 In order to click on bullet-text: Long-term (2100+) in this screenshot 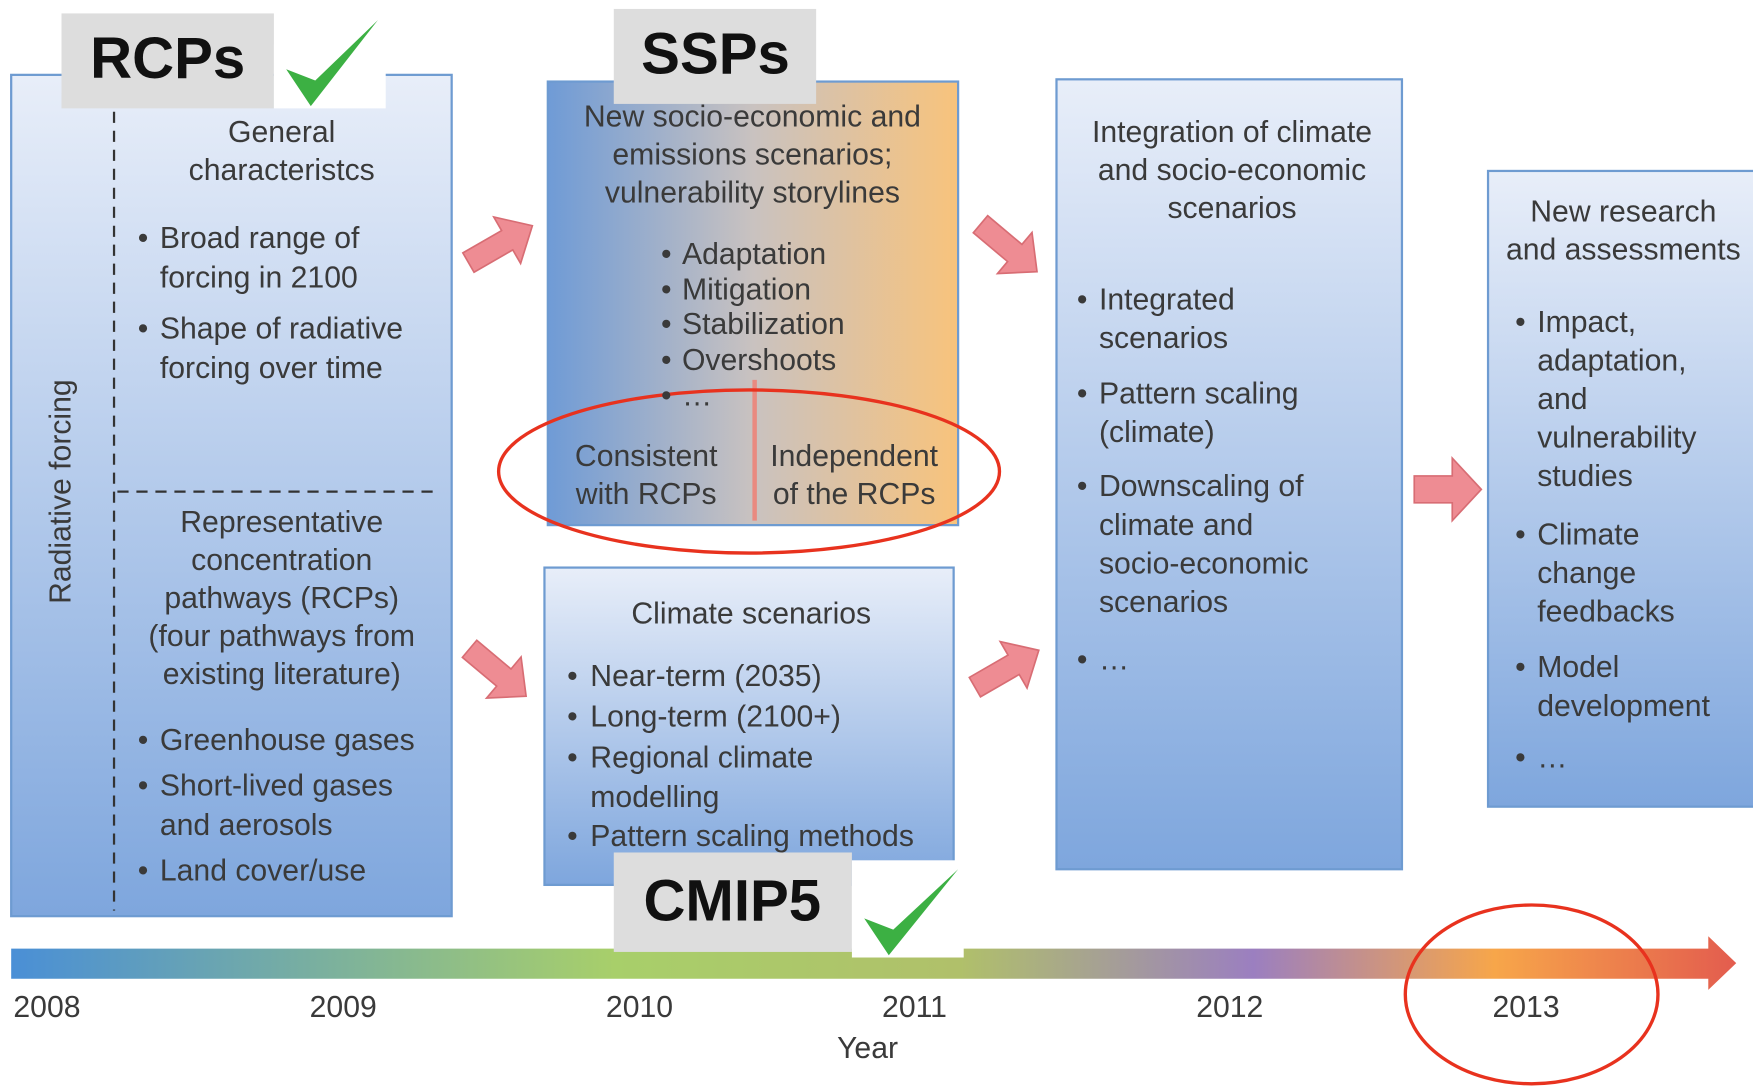, I will do `click(715, 716)`.